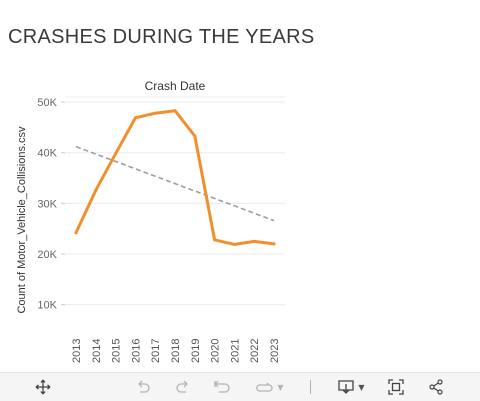 Image resolution: width=480 pixels, height=401 pixels. Describe the element at coordinates (240, 386) in the screenshot. I see `toolbar: ▼ ▼` at that location.